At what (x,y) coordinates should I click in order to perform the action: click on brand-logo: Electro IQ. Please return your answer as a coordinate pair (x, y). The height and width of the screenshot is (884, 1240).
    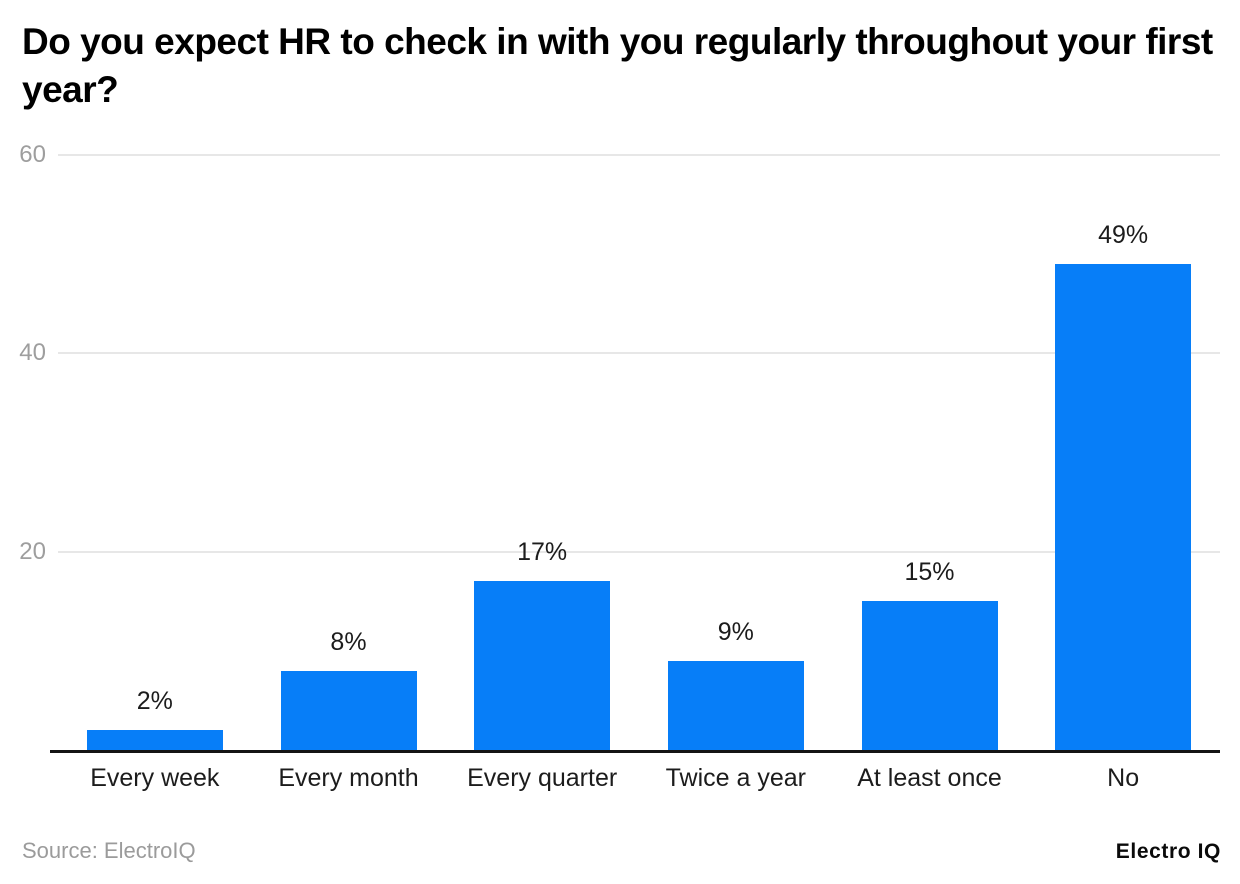
    Looking at the image, I should click on (1168, 851).